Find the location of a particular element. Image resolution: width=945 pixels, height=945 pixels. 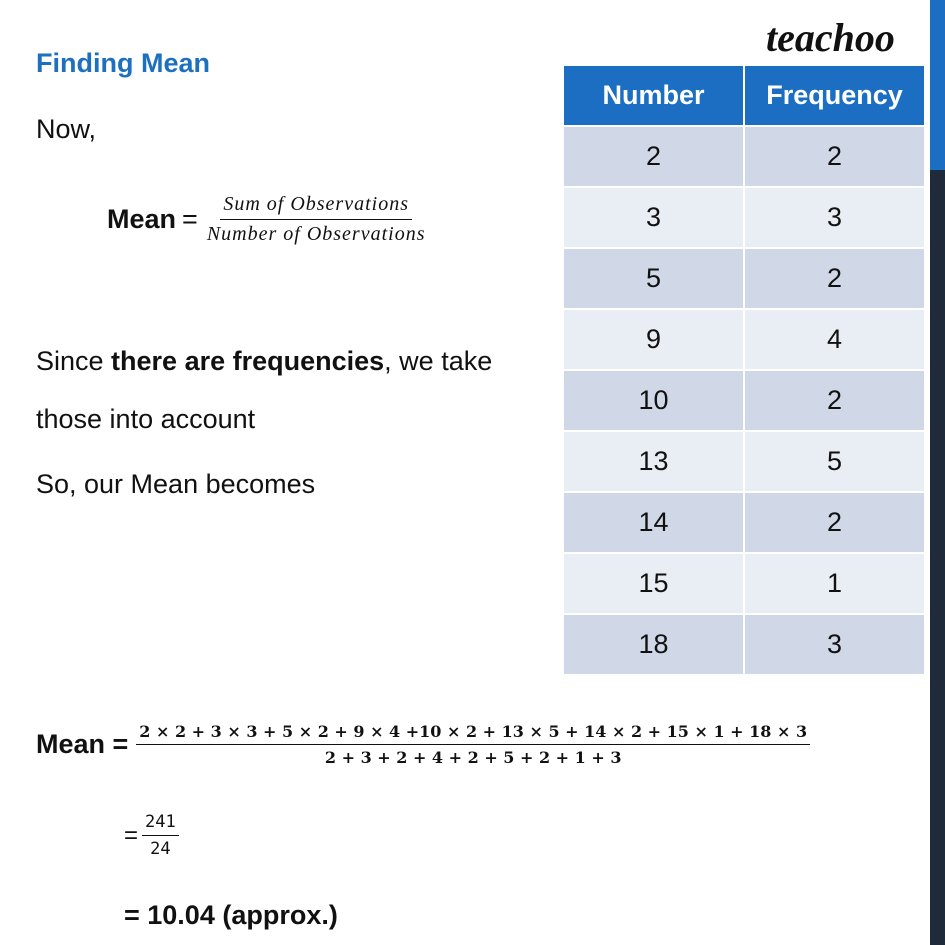

calc-label: Mean = is located at coordinates (82, 744).